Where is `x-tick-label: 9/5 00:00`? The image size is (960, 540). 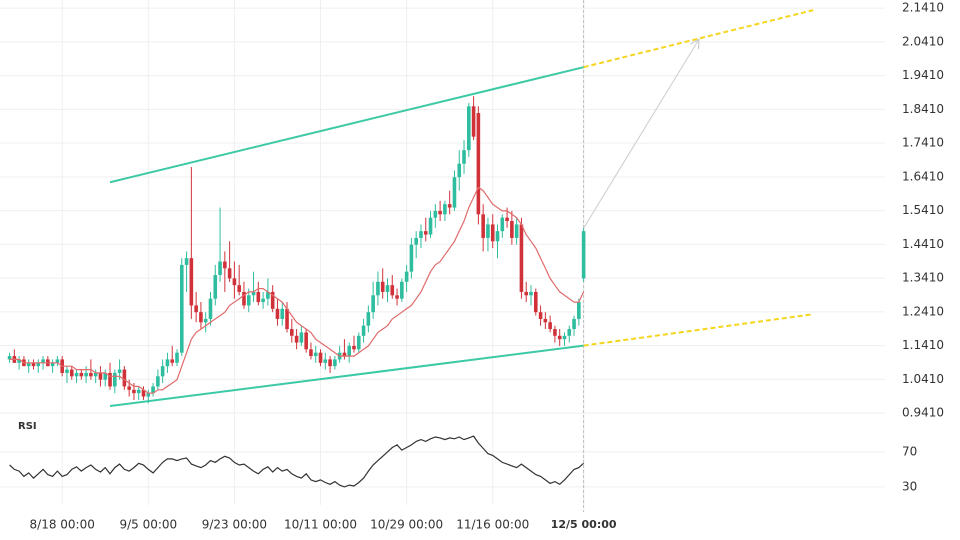
x-tick-label: 9/5 00:00 is located at coordinates (148, 525).